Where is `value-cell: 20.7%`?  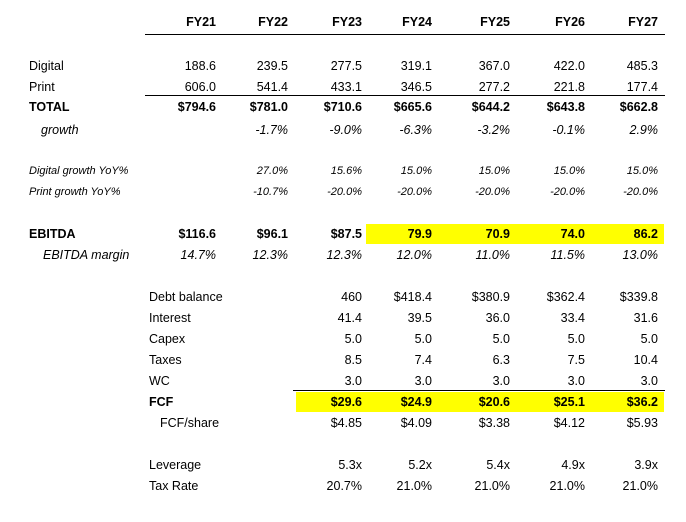
value-cell: 20.7% is located at coordinates (344, 486).